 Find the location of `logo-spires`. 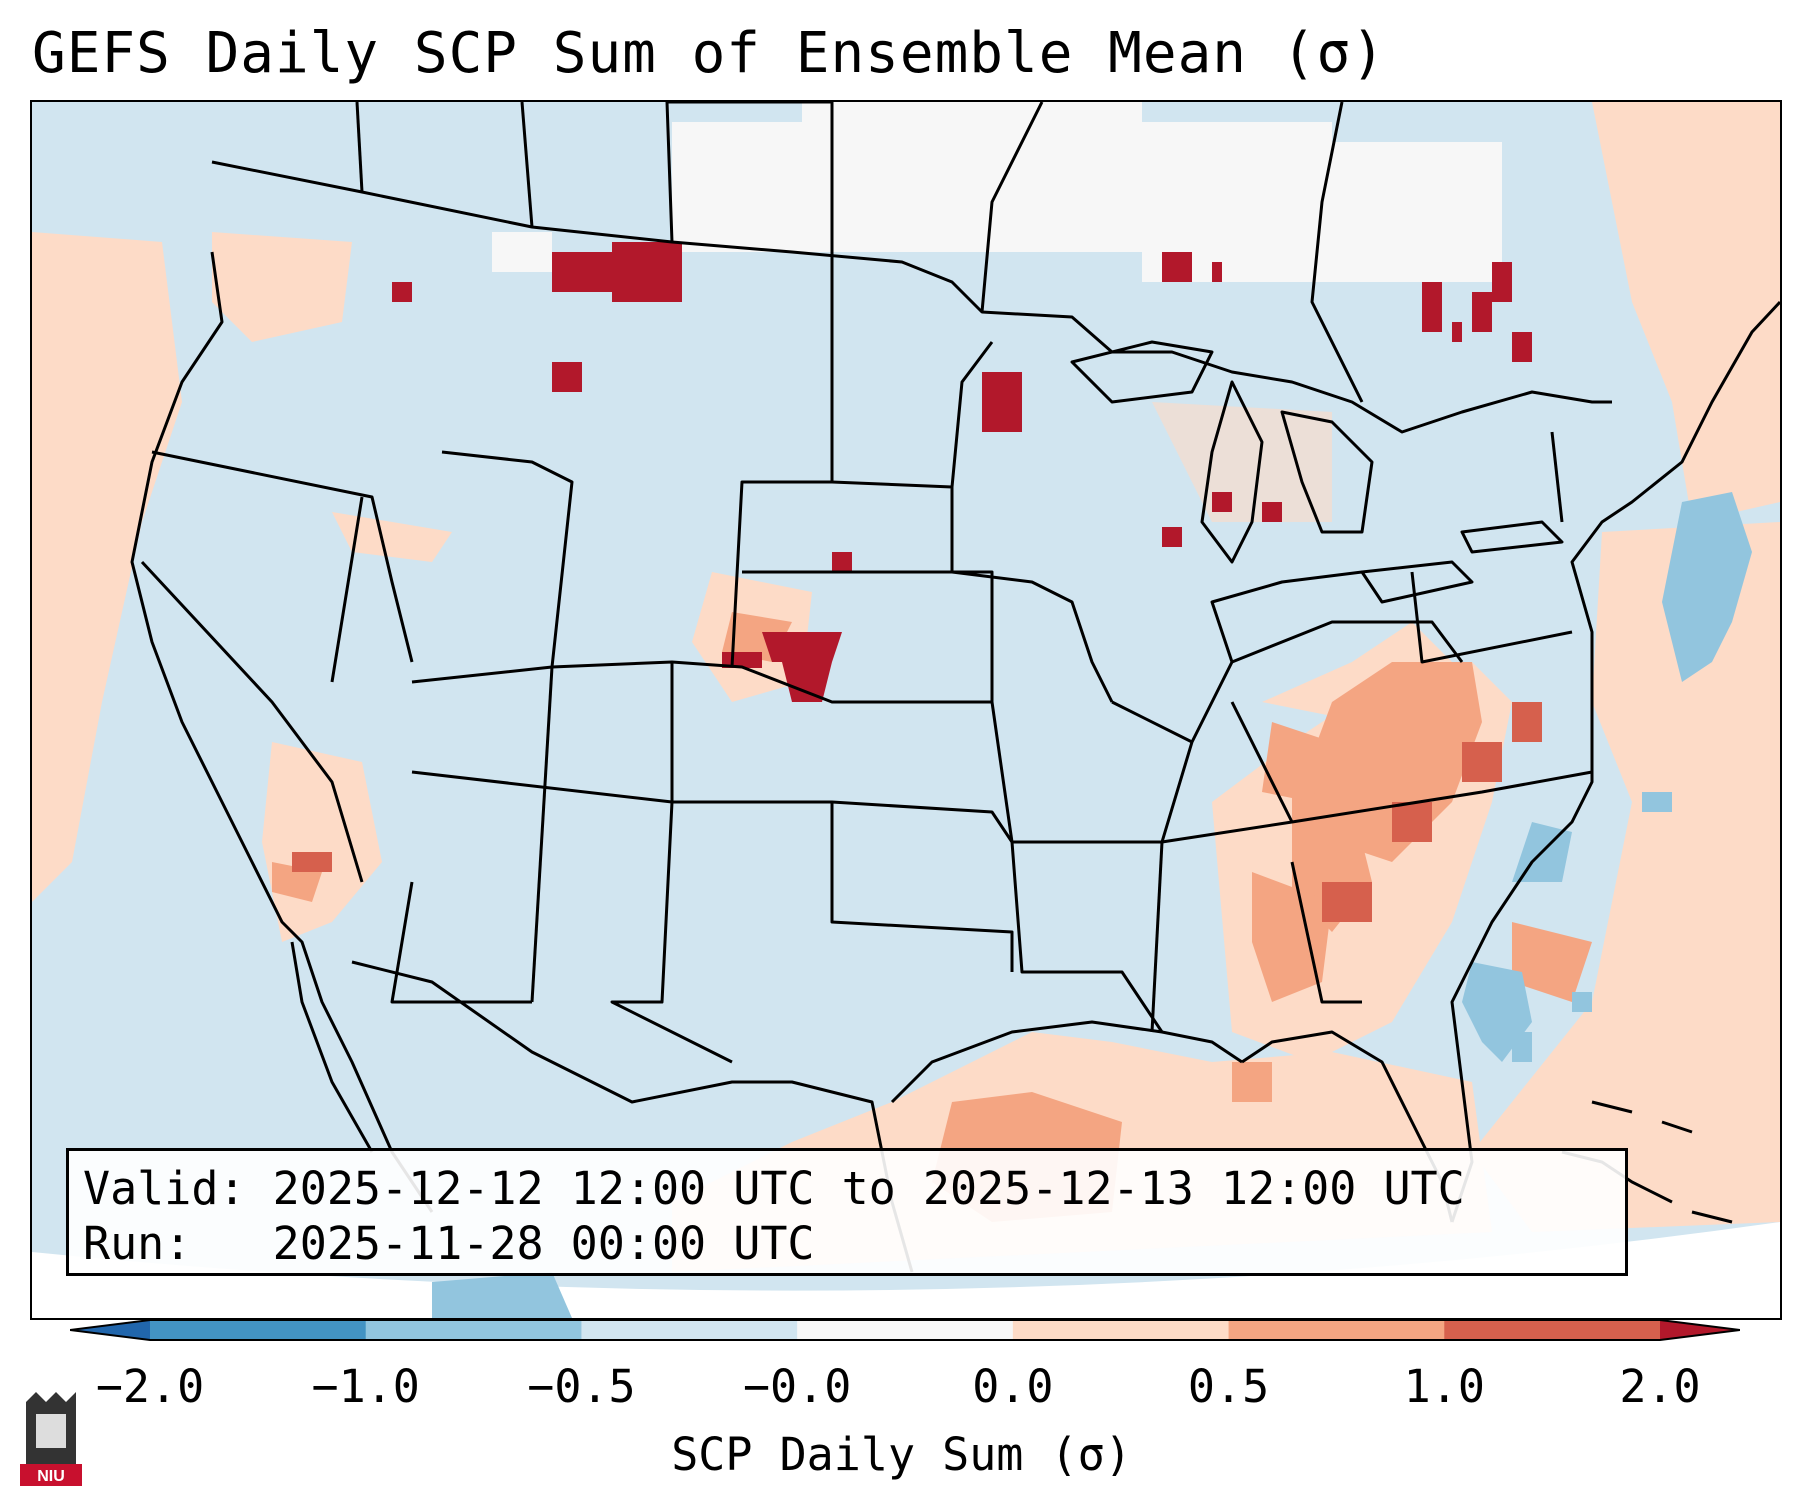

logo-spires is located at coordinates (51, 1397).